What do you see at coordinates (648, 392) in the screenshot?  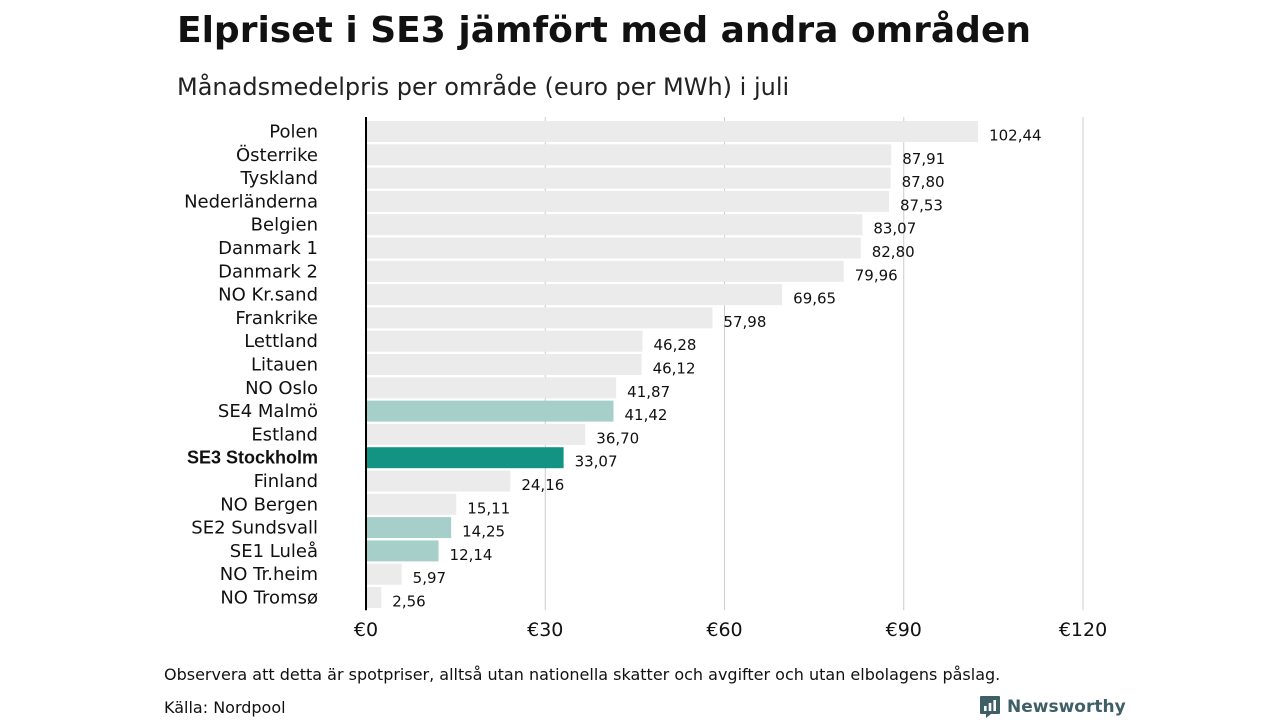 I see `value-label: 41,87` at bounding box center [648, 392].